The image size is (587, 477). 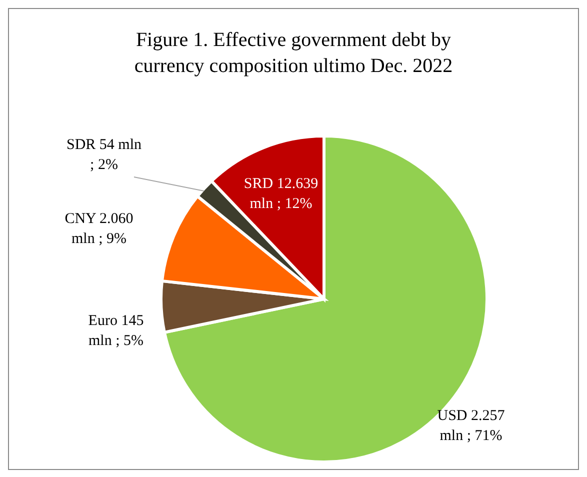 I want to click on slice-label: USD 2.257 mln ; 71%, so click(x=471, y=426).